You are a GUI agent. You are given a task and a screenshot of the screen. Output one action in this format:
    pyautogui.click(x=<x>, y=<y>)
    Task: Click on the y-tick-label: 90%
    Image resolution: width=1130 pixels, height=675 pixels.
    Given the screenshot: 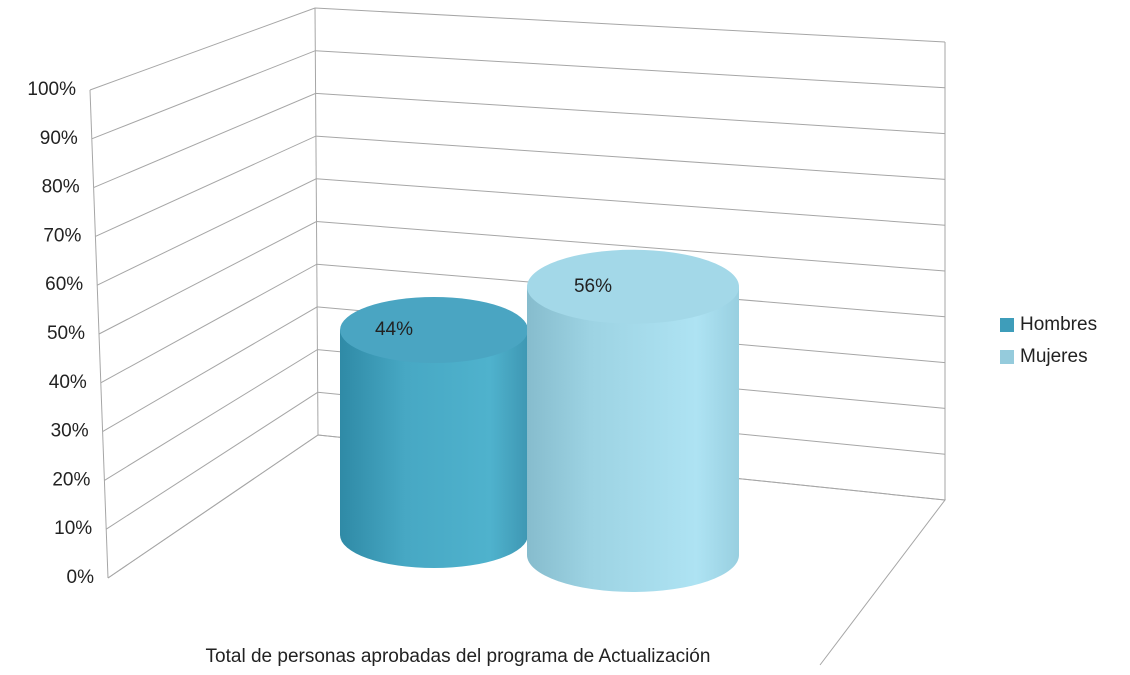 What is the action you would take?
    pyautogui.click(x=59, y=138)
    